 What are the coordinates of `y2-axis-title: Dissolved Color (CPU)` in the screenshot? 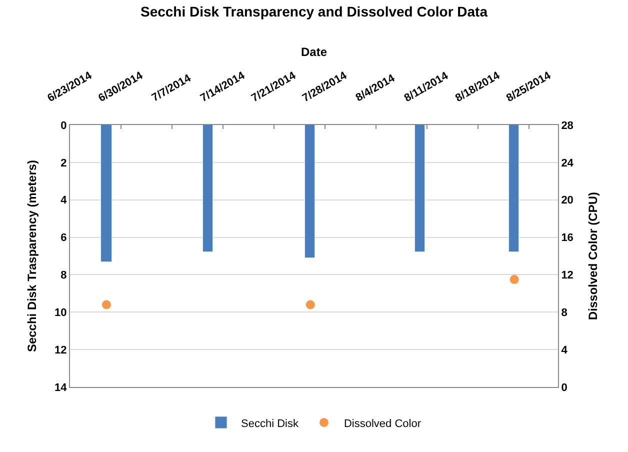 It's located at (593, 256).